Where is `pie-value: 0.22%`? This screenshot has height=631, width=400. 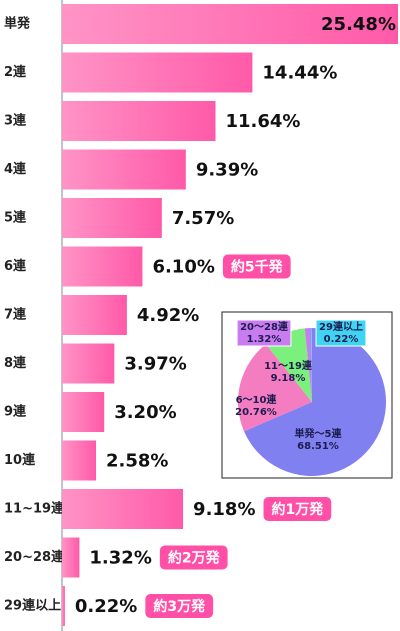 pie-value: 0.22% is located at coordinates (341, 339).